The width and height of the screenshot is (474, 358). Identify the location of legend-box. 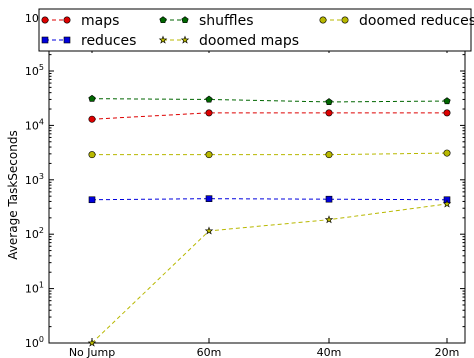
(255, 30).